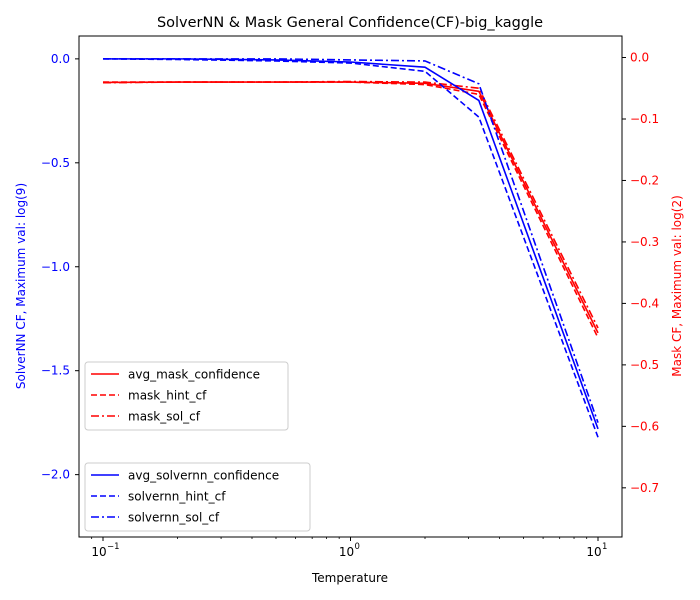 Image resolution: width=700 pixels, height=600 pixels. Describe the element at coordinates (644, 180) in the screenshot. I see `y-right-tick-label: −0.2` at that location.